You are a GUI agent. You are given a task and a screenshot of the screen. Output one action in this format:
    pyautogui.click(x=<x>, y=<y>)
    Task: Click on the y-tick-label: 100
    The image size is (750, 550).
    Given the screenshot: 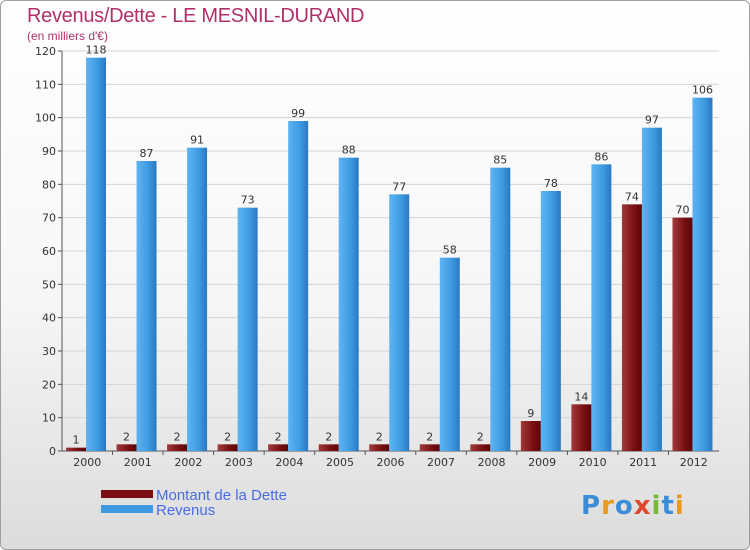 What is the action you would take?
    pyautogui.click(x=45, y=118)
    